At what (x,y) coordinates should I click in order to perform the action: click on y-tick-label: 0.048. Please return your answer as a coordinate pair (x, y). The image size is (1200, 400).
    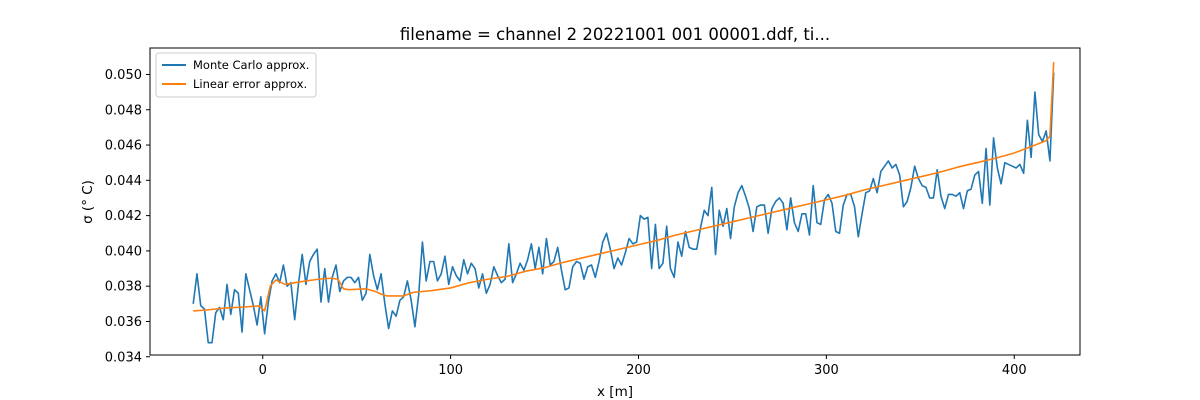
    Looking at the image, I should click on (123, 110).